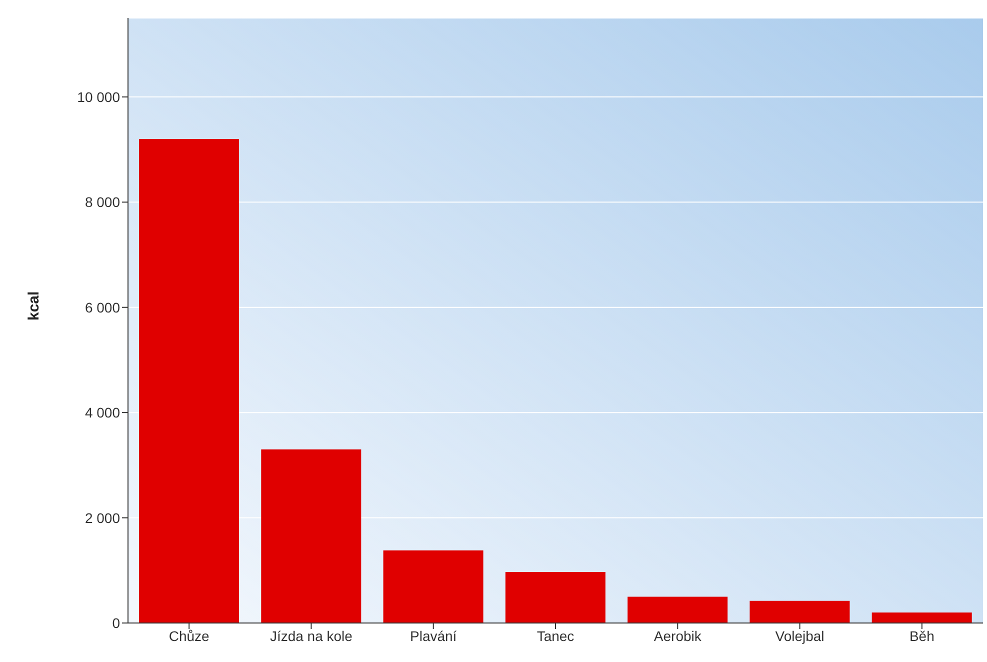  Describe the element at coordinates (102, 518) in the screenshot. I see `y-tick-label: 2 000` at that location.